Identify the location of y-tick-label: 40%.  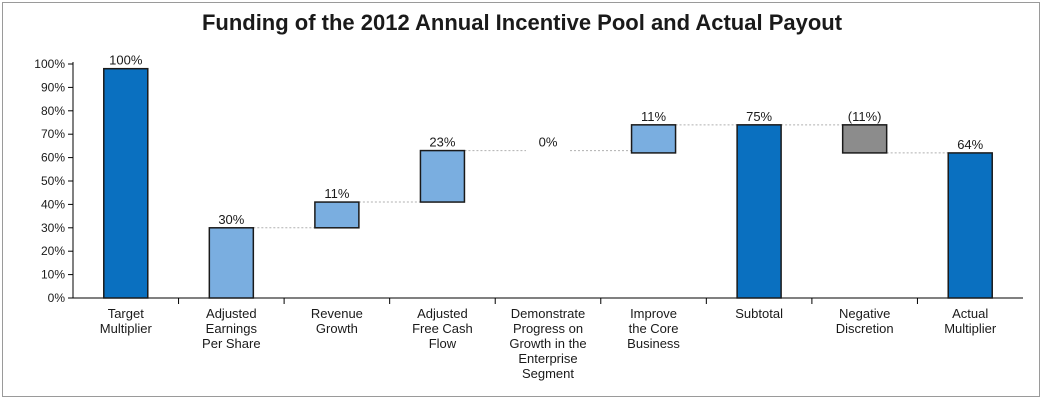
(53, 204).